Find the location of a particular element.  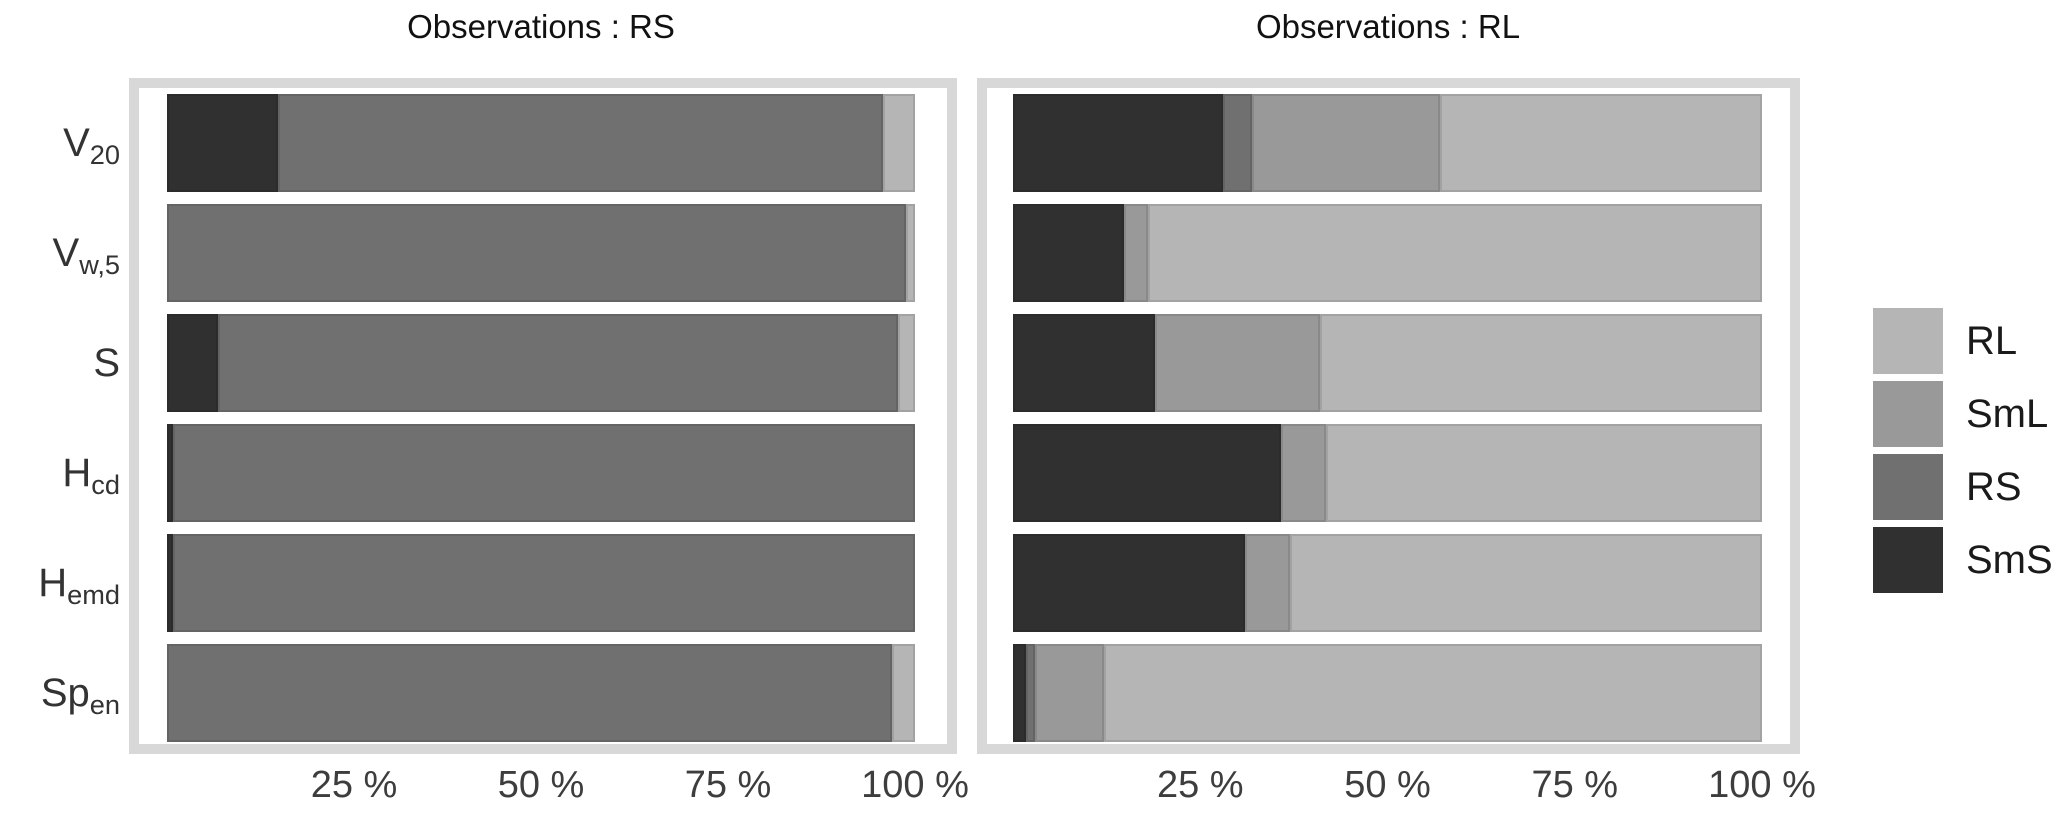

legend: RL SmL RS SmS is located at coordinates (1970, 451).